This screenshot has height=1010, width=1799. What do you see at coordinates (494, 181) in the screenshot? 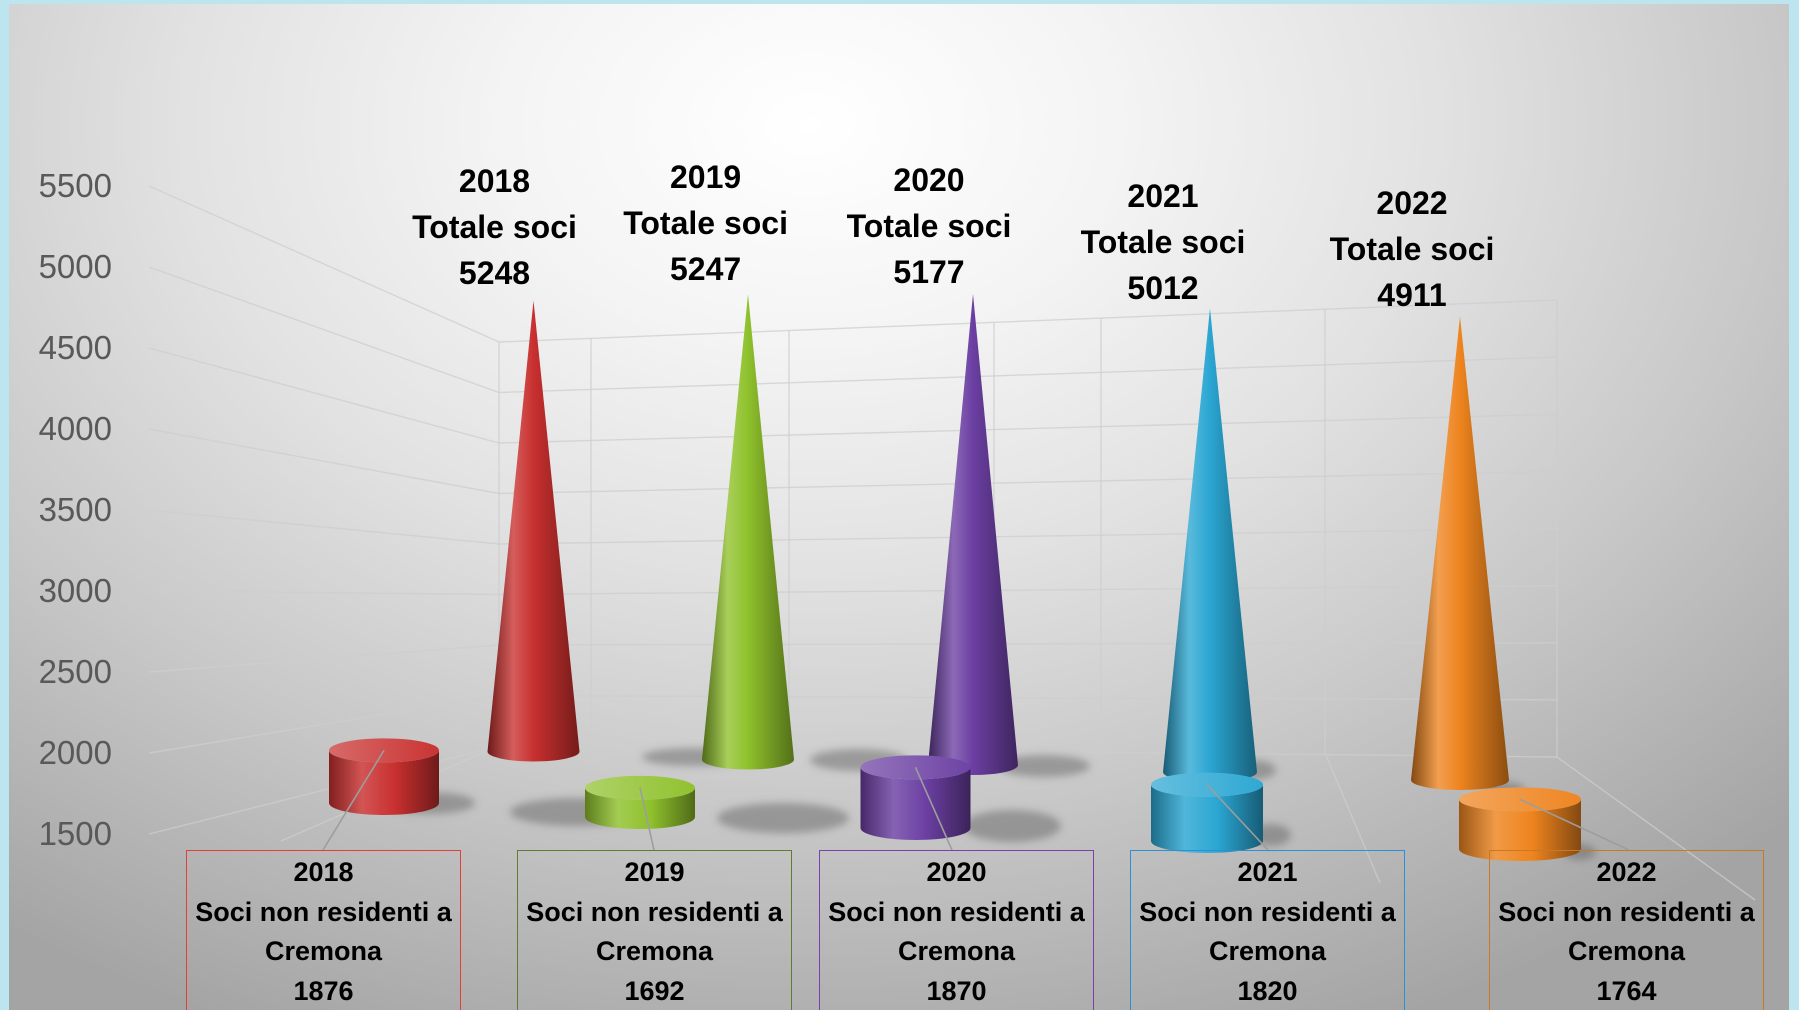
I see `total-label-year: 2018` at bounding box center [494, 181].